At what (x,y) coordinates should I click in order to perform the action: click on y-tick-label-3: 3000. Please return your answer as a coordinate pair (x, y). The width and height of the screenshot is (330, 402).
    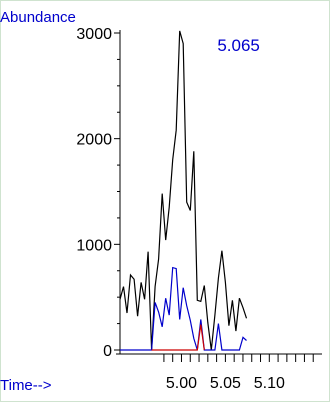
    Looking at the image, I should click on (94, 34).